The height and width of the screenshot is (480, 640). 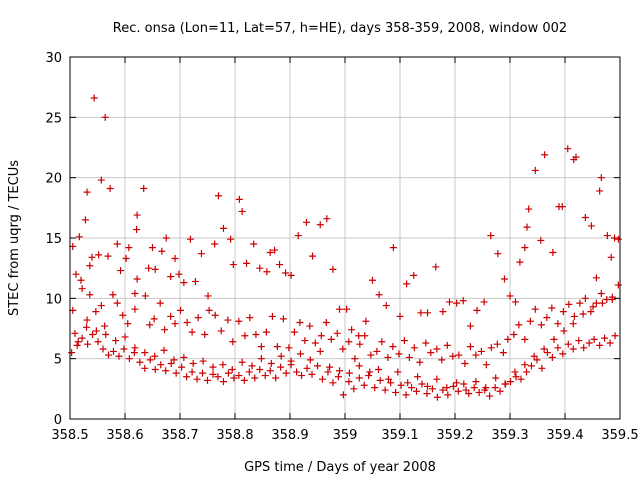 I want to click on x-tick-label: 359.2, so click(x=454, y=435).